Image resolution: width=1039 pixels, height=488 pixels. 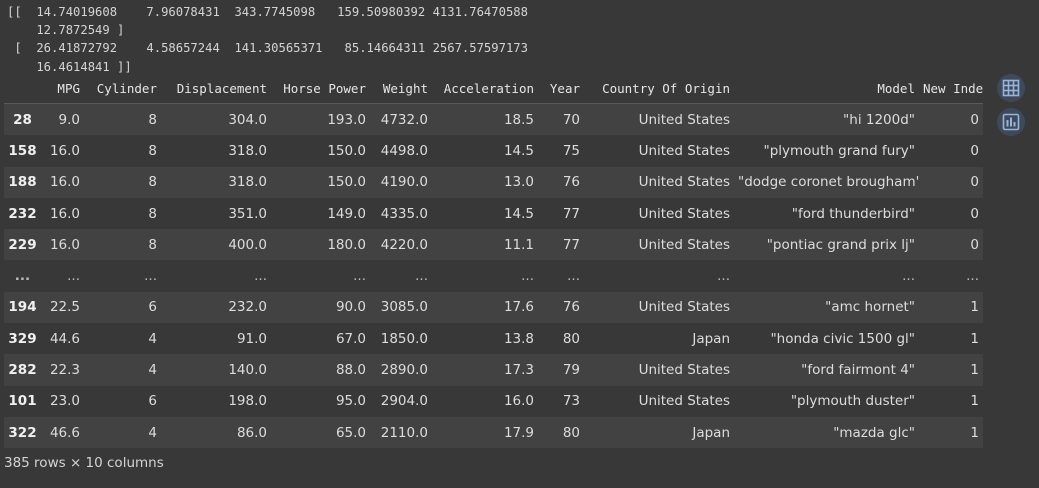 I want to click on table-cell: "plymouth duster", so click(x=852, y=401).